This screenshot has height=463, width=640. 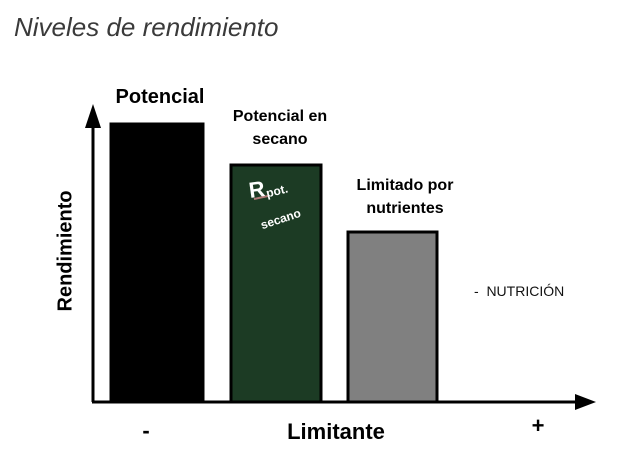 What do you see at coordinates (519, 291) in the screenshot?
I see `nutricion-note: - NUTRICIÓN` at bounding box center [519, 291].